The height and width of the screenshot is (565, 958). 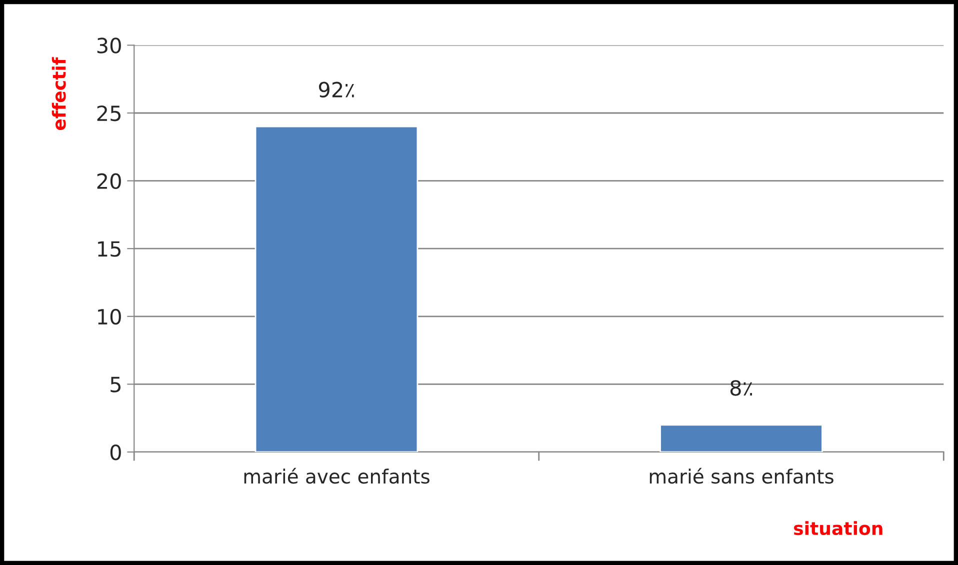 I want to click on y-tick-label: 20, so click(x=109, y=181).